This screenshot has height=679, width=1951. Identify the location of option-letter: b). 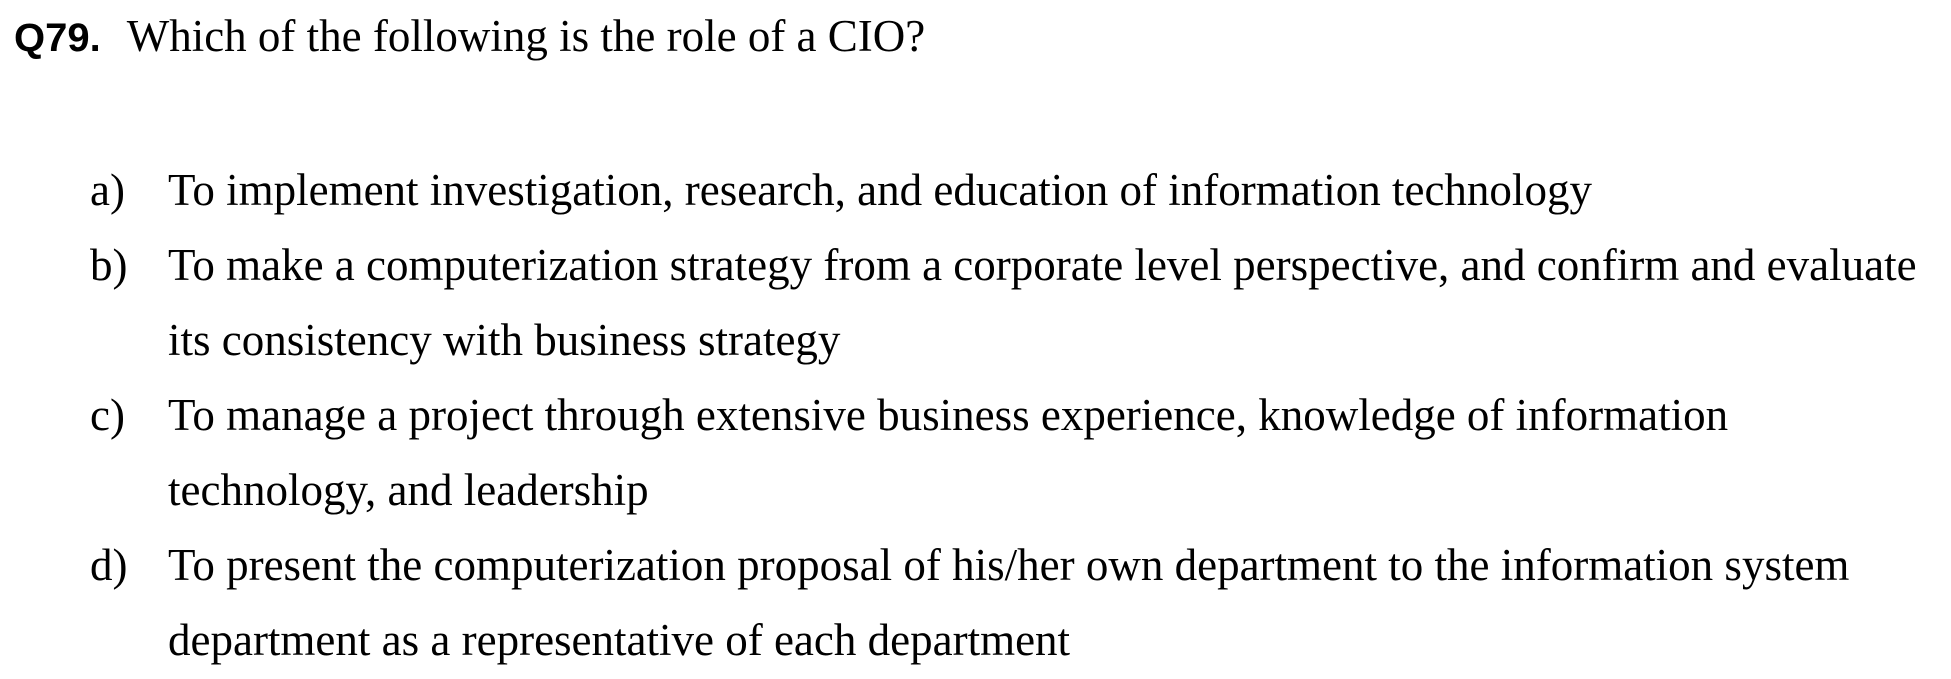
(109, 265).